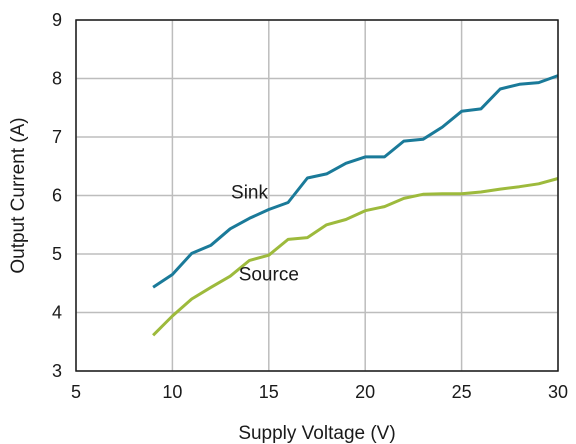  Describe the element at coordinates (316, 433) in the screenshot. I see `x-axis-title: Supply Voltage (V)` at that location.